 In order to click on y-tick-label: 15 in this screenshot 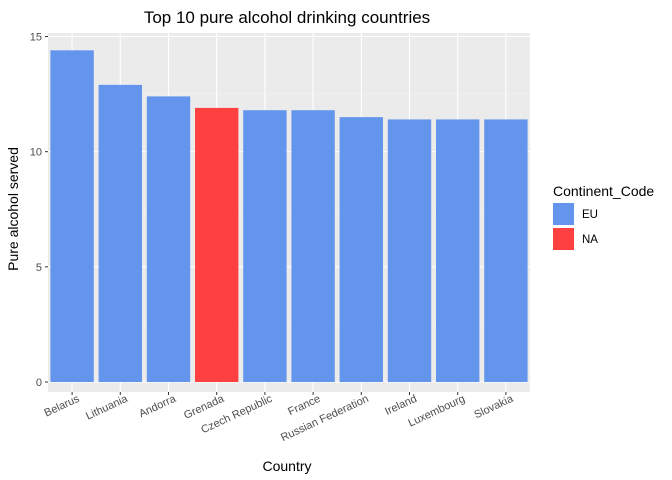, I will do `click(36, 38)`.